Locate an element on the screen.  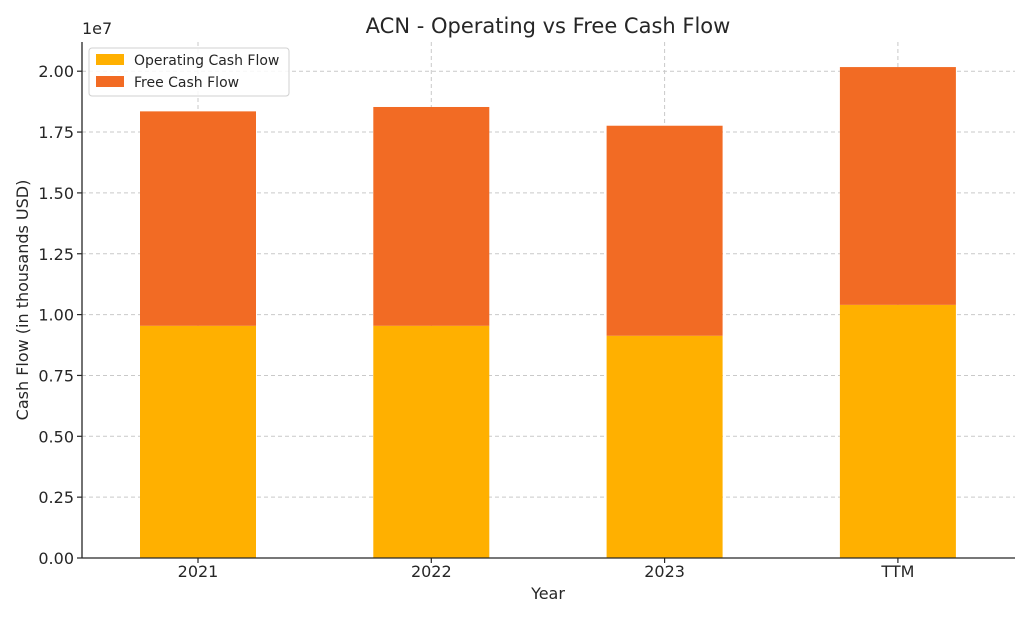
chart-title: ACN - Operating vs Free Cash Flow is located at coordinates (548, 26).